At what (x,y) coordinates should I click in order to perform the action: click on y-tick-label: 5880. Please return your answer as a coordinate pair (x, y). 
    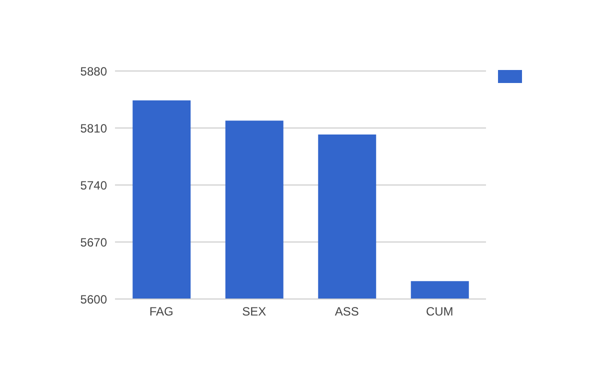
    Looking at the image, I should click on (94, 71).